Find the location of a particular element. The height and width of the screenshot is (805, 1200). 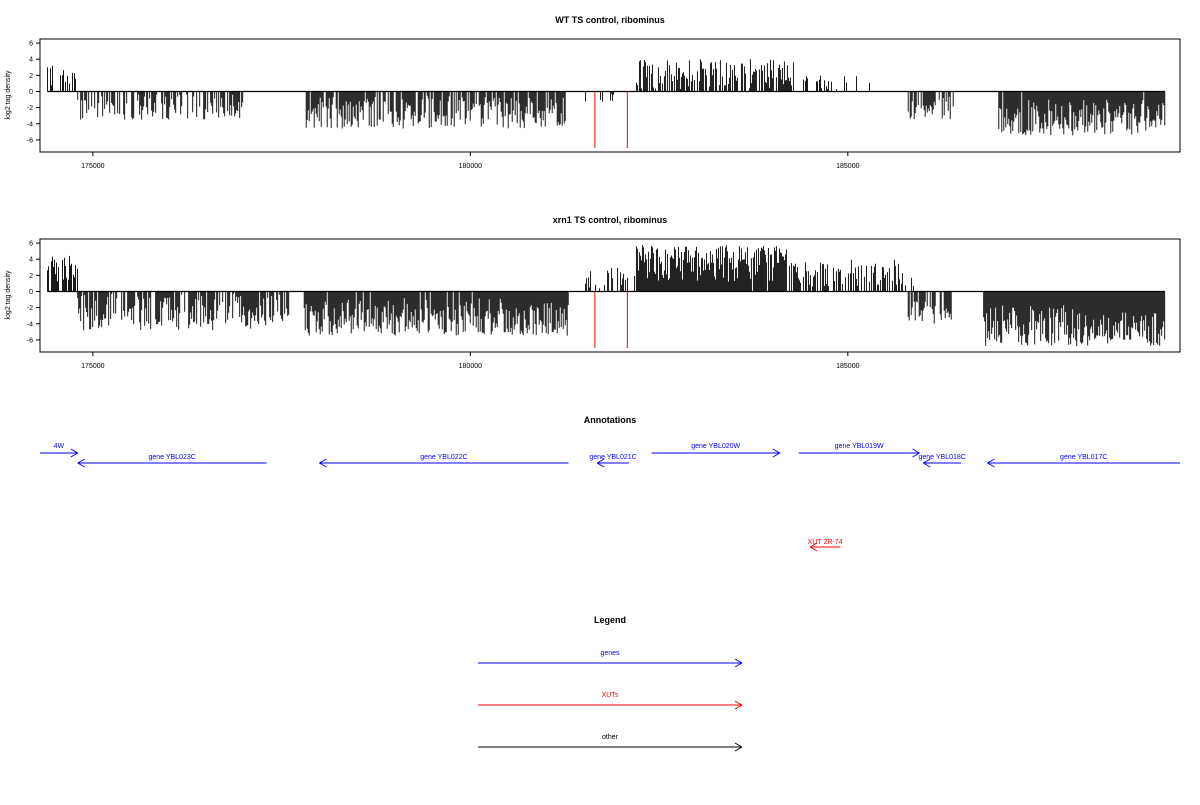

legend-item-gene: genes is located at coordinates (610, 659).